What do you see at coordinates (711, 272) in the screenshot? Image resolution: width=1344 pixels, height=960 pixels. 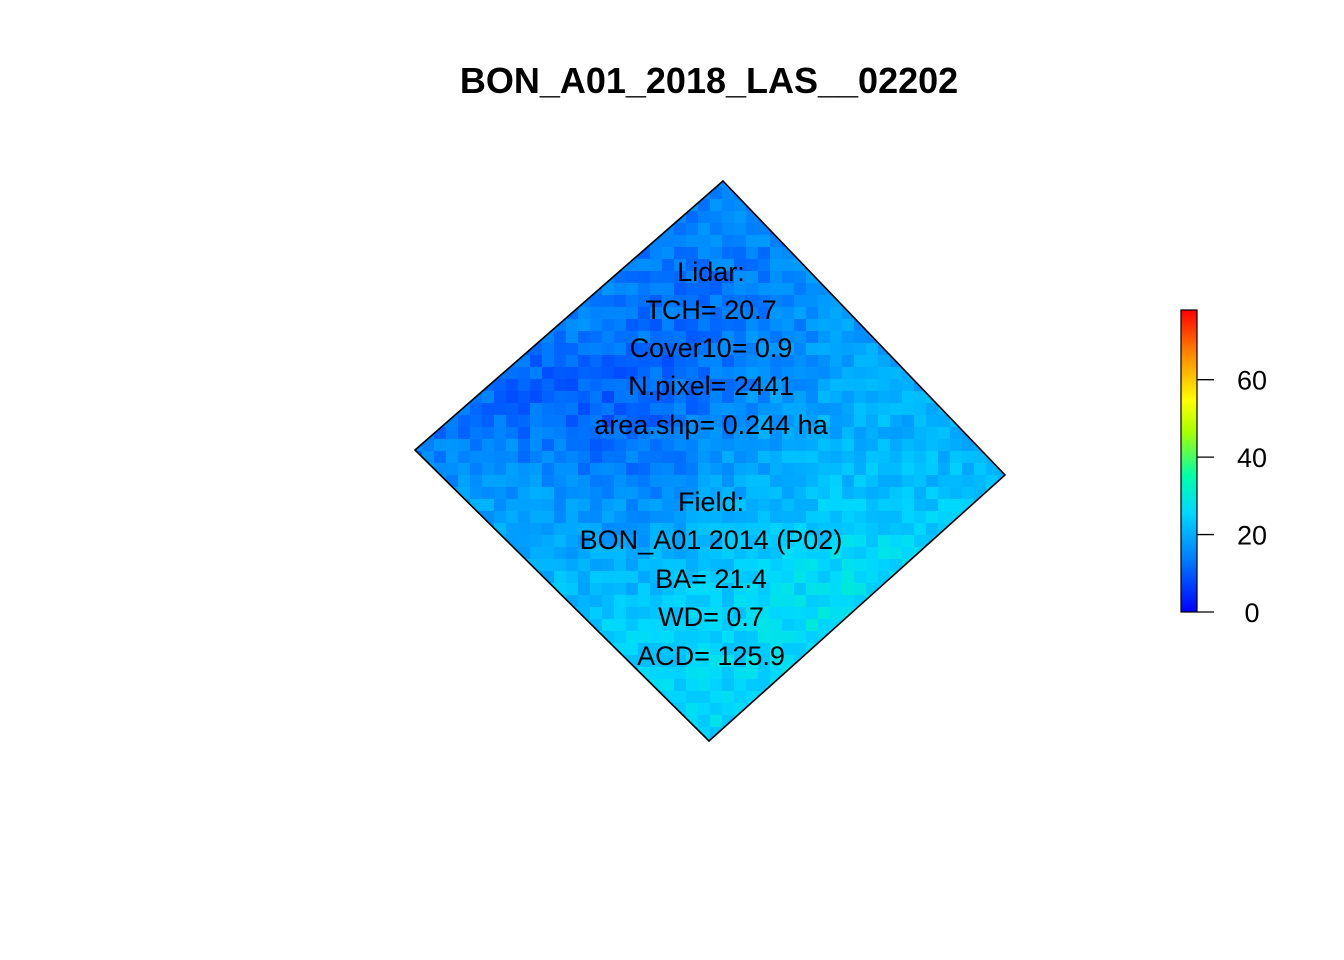 I see `lidar-heading: Lidar:` at bounding box center [711, 272].